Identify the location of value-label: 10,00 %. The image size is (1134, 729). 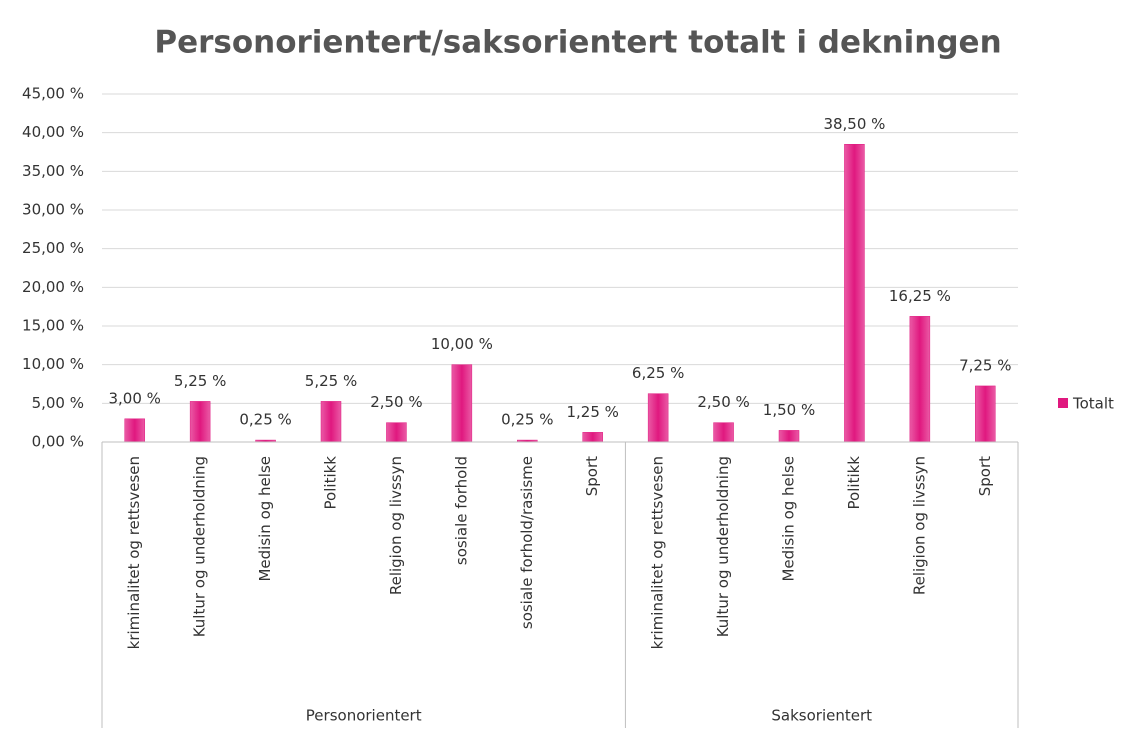
(462, 344).